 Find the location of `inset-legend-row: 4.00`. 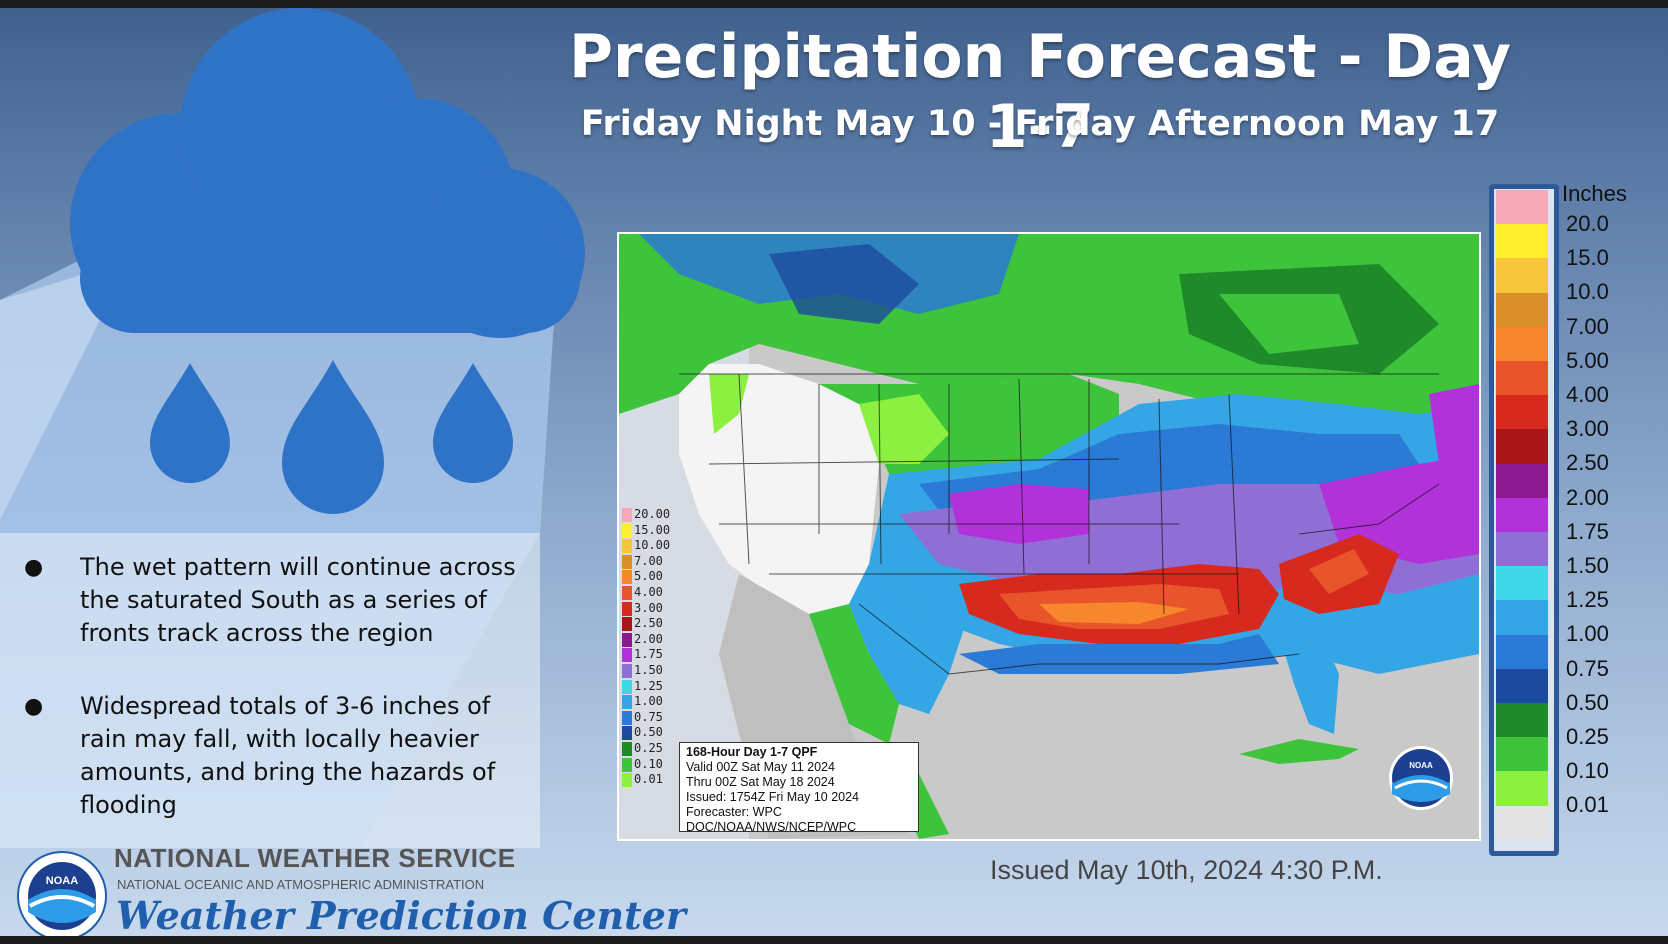

inset-legend-row: 4.00 is located at coordinates (652, 593).